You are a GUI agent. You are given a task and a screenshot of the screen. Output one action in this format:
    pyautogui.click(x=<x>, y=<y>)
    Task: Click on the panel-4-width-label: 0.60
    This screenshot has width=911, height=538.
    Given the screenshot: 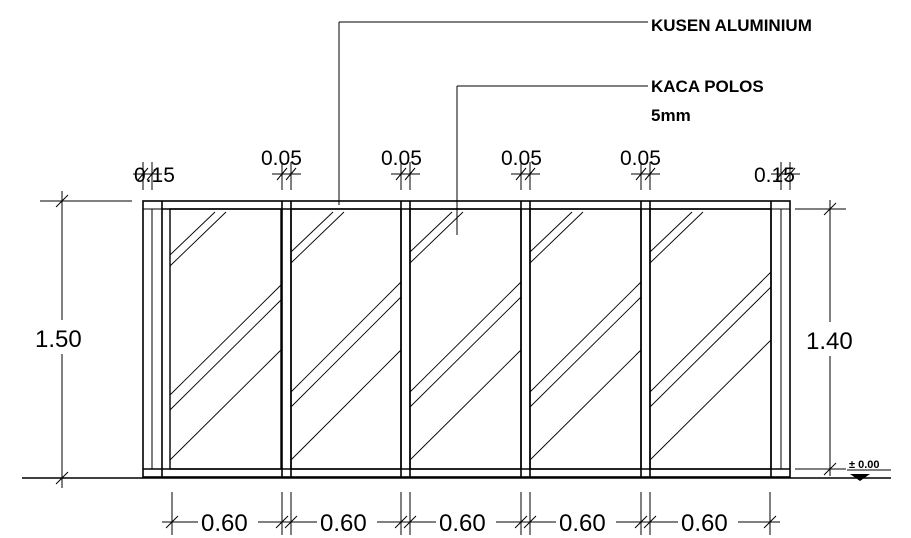 What is the action you would take?
    pyautogui.click(x=582, y=523)
    